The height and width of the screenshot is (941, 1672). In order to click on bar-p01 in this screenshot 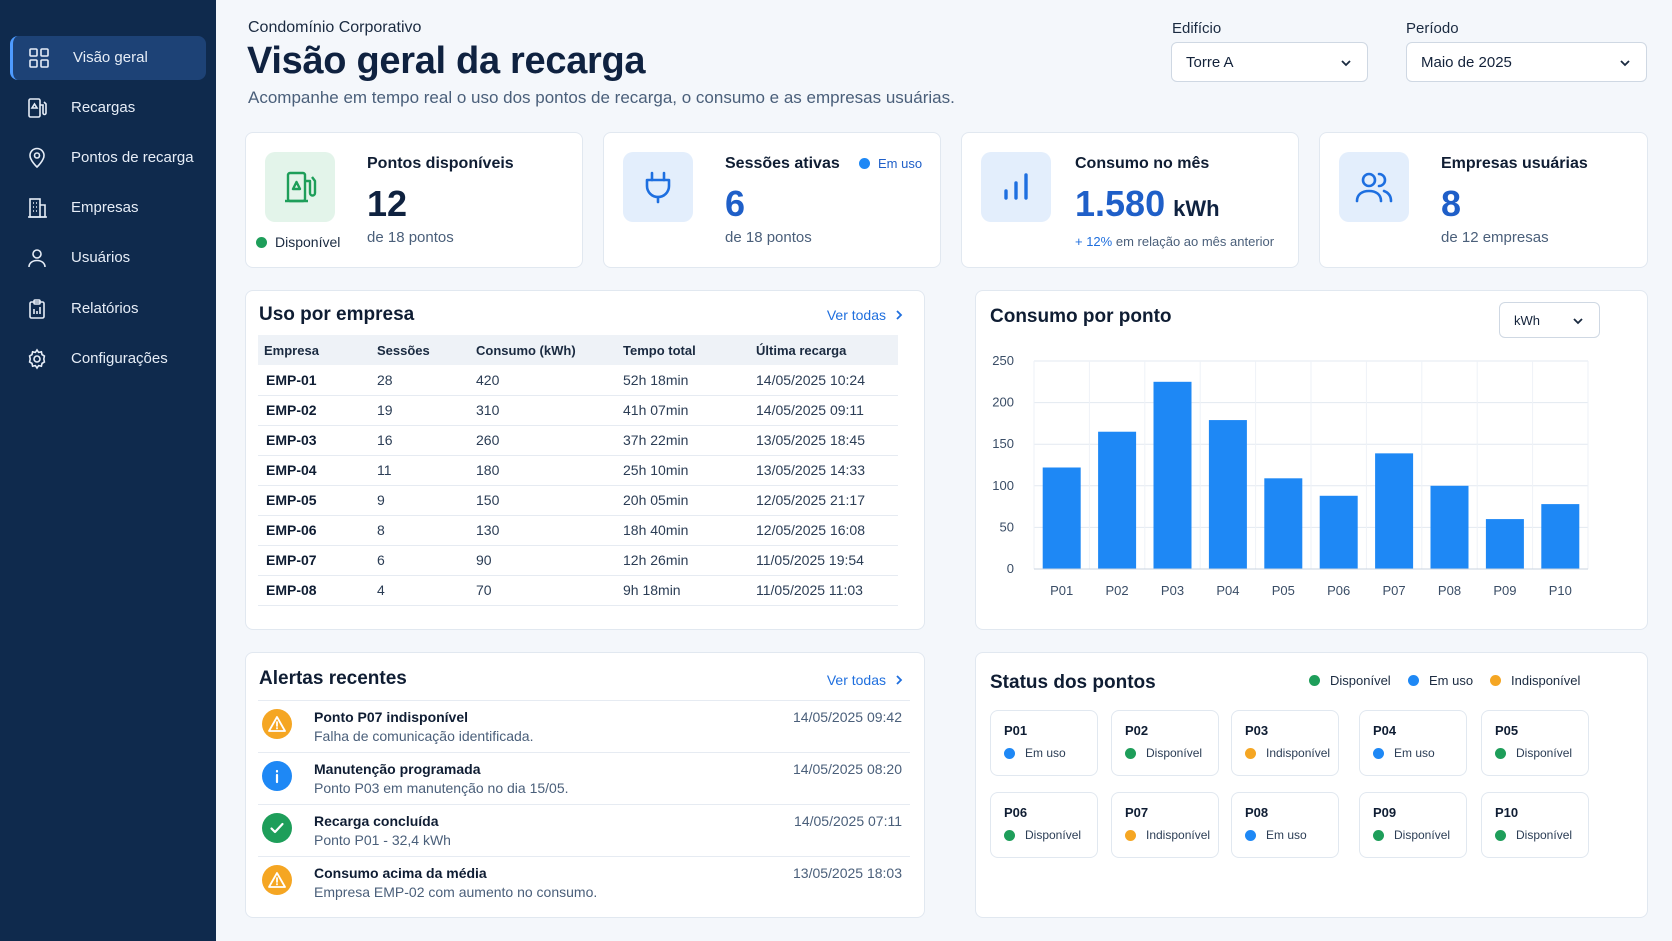, I will do `click(1061, 518)`.